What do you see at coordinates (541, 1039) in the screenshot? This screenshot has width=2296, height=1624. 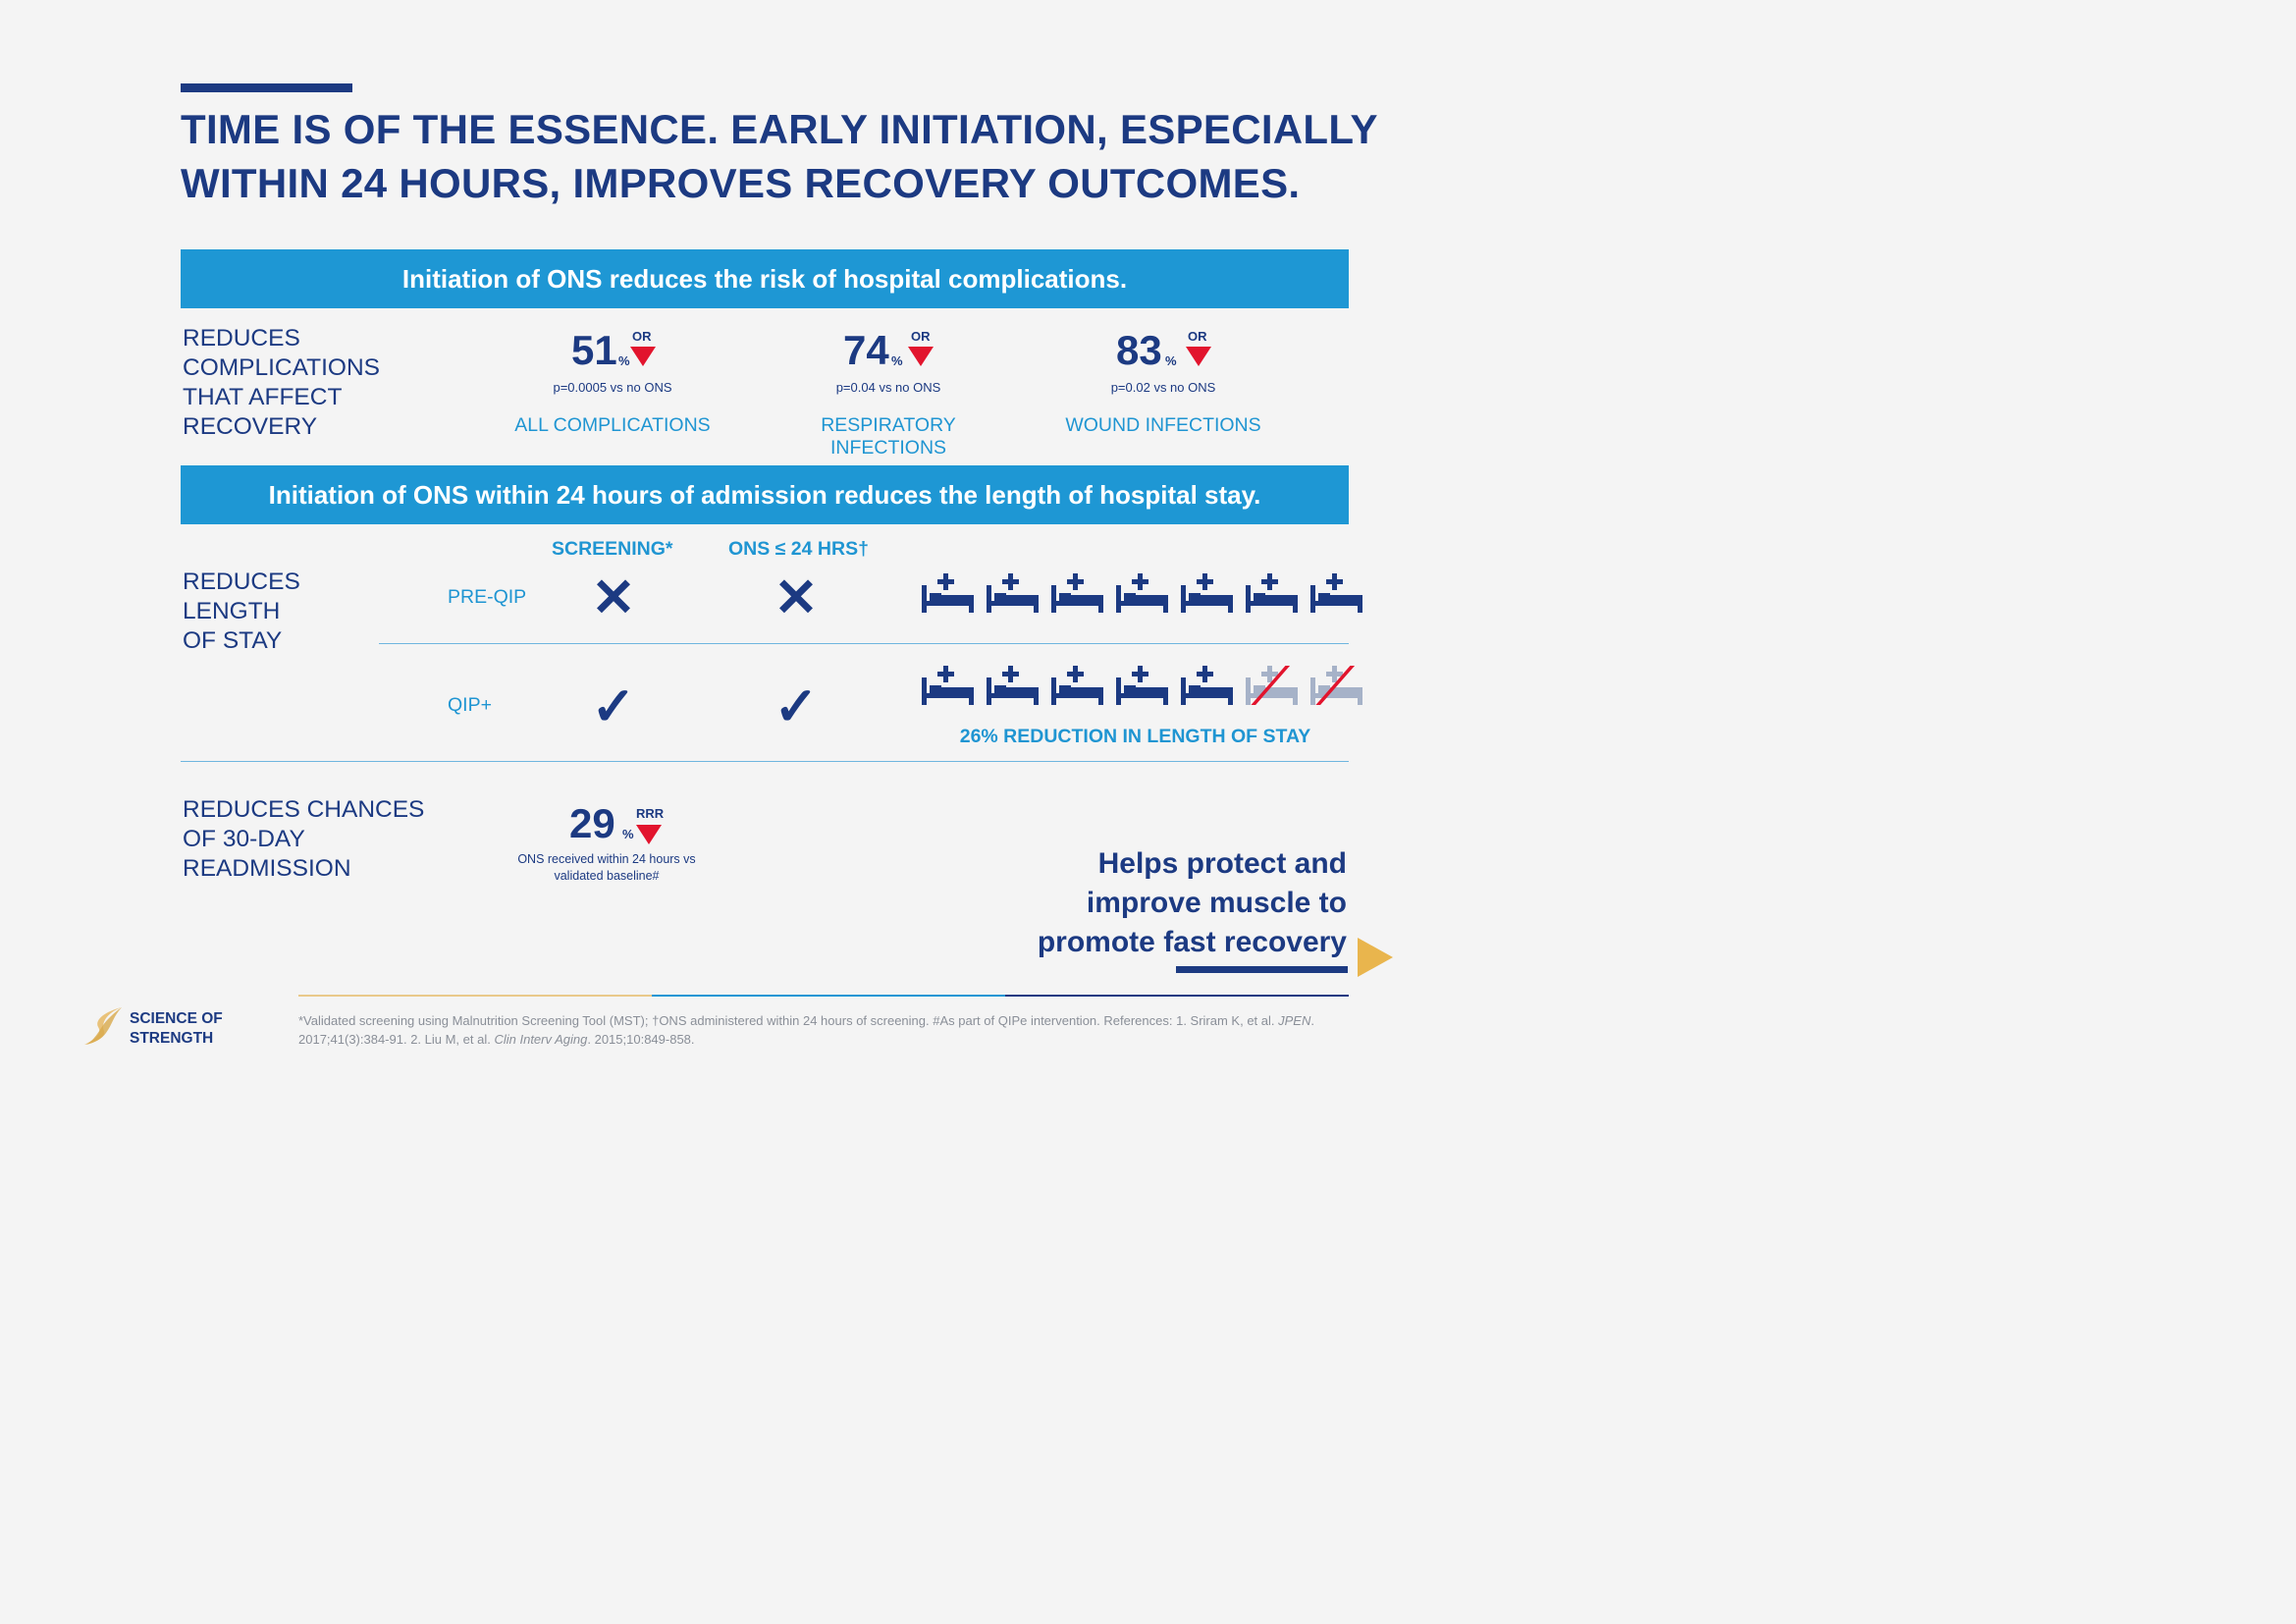 I see `footnote-journal: Clin Interv Aging` at bounding box center [541, 1039].